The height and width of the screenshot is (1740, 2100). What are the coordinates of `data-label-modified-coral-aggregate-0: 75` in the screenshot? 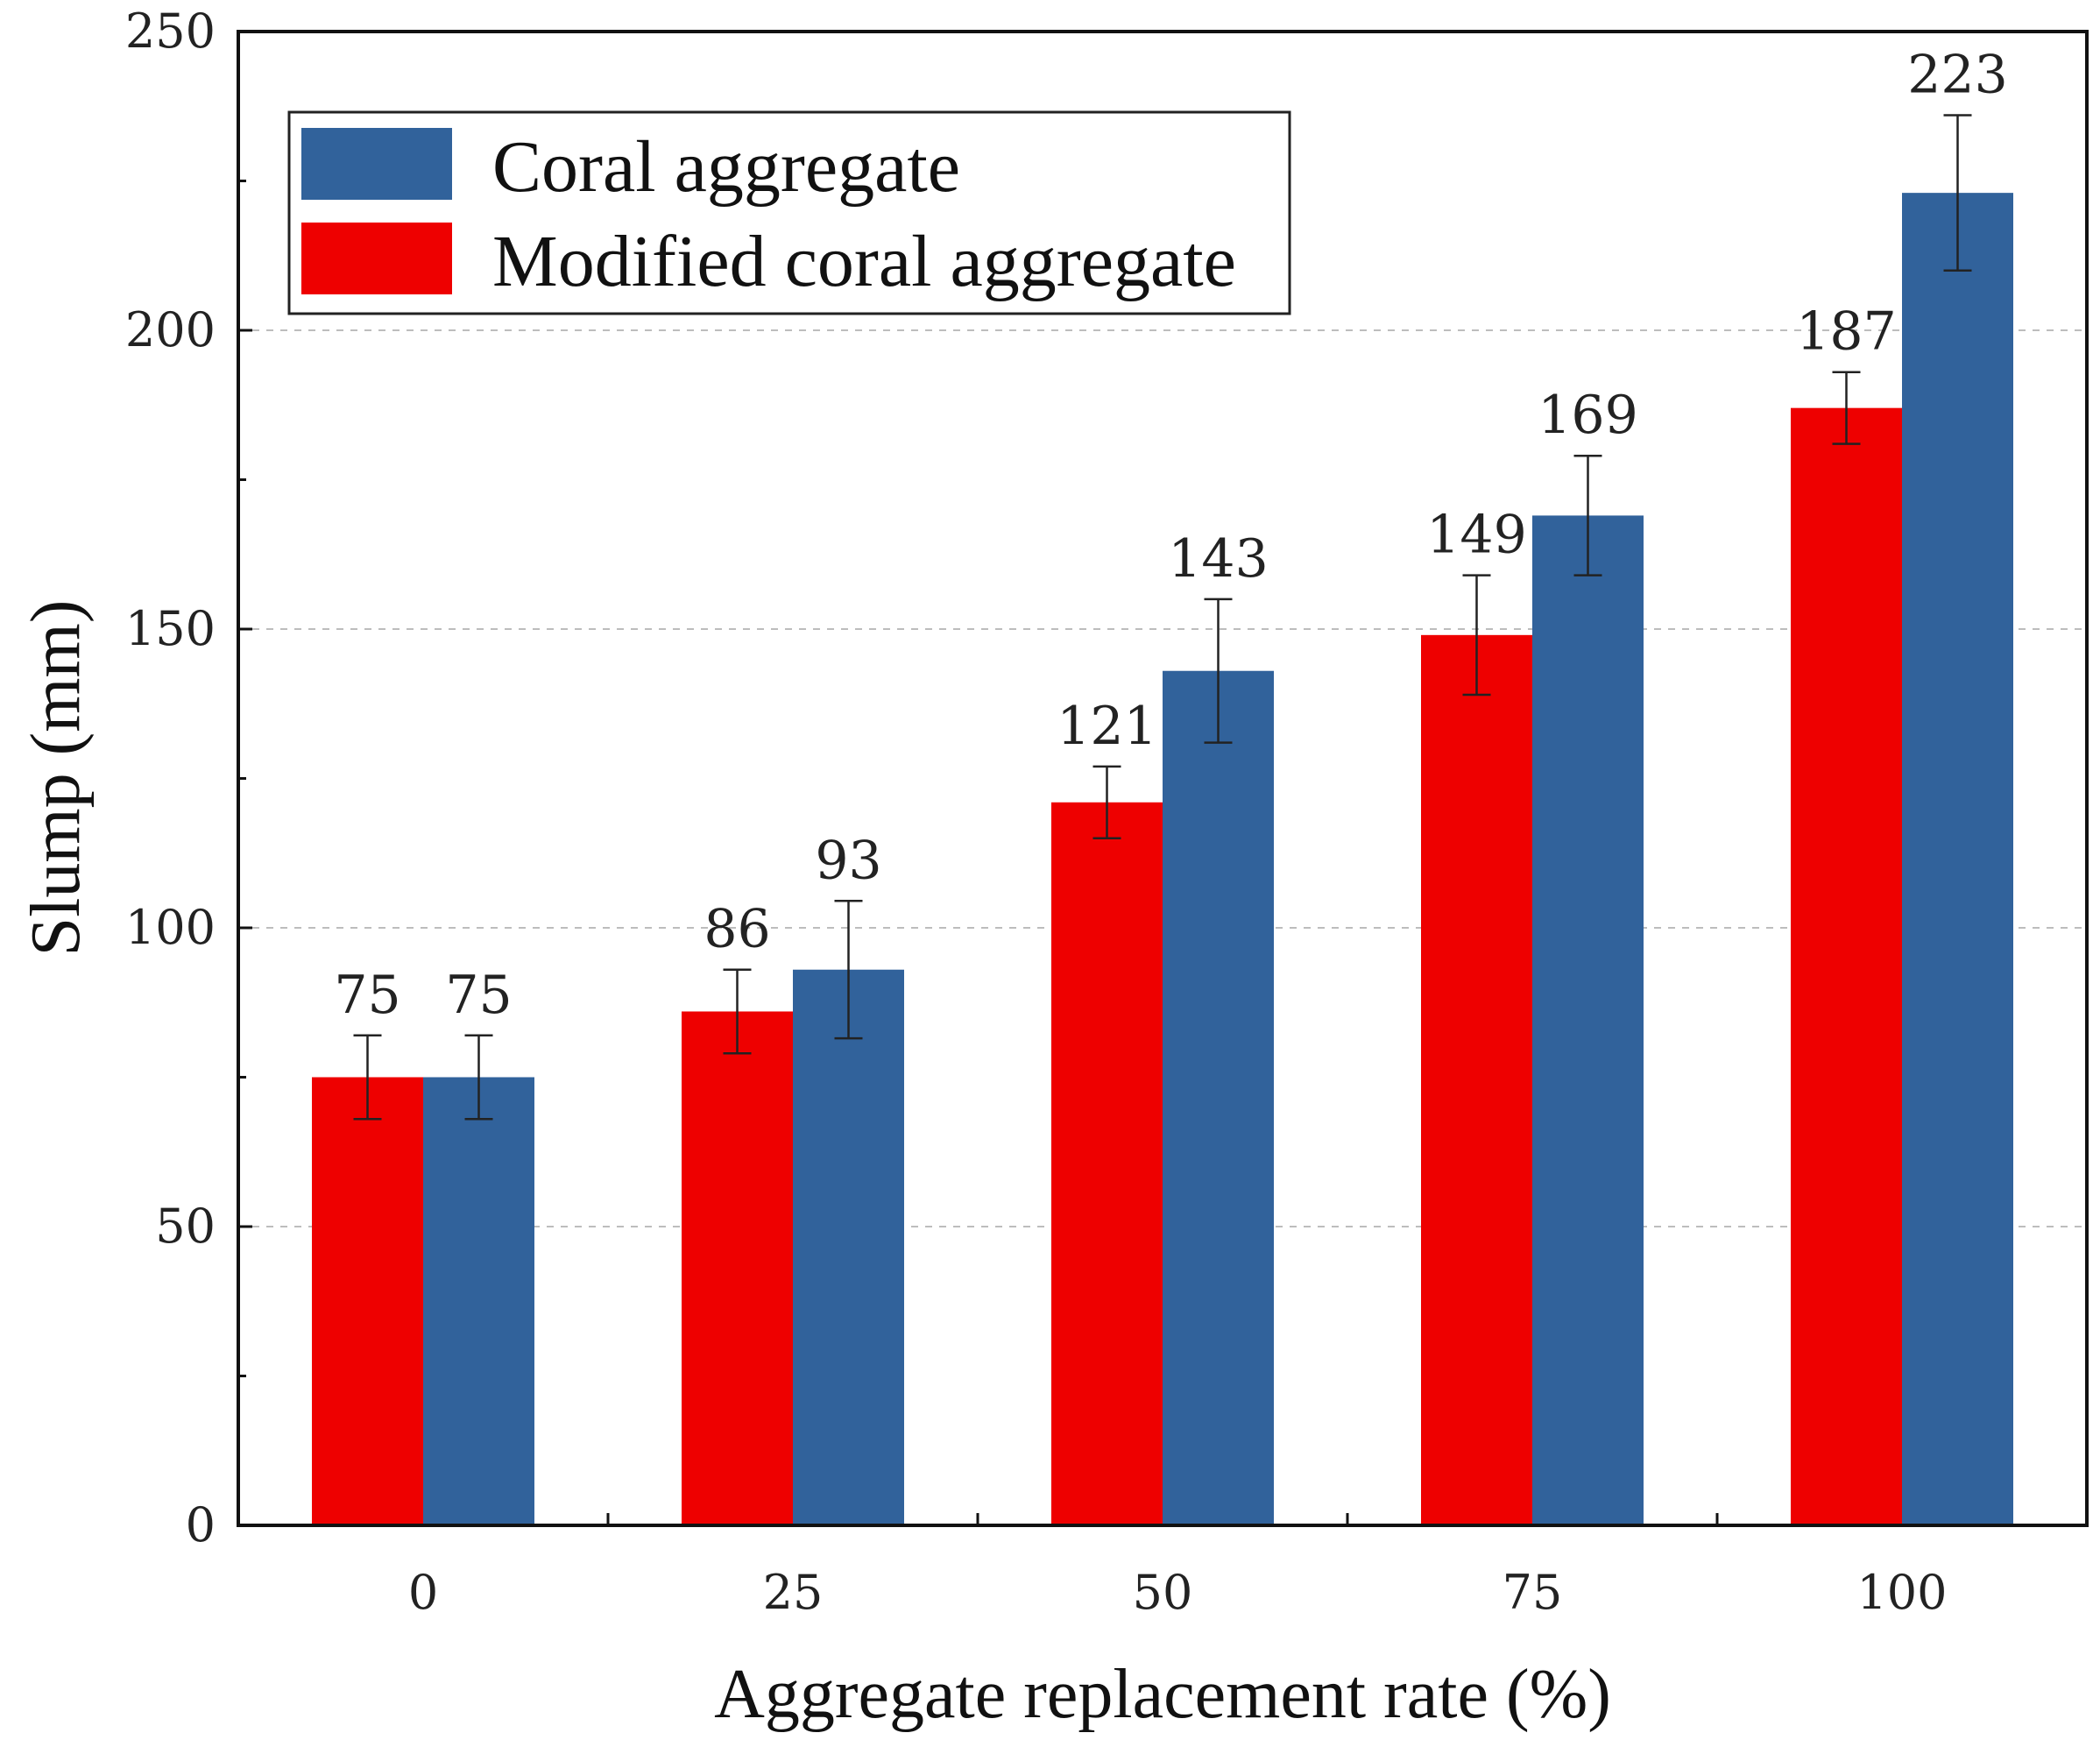 It's located at (367, 995).